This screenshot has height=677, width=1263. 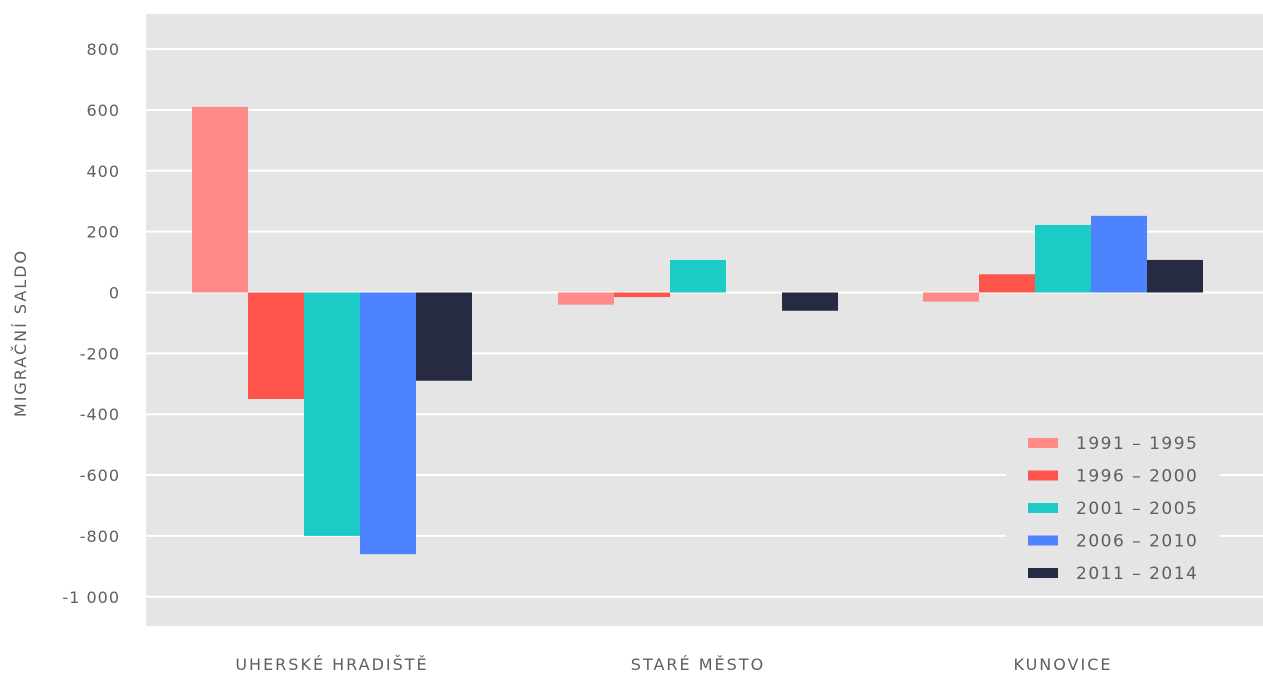 I want to click on x-category-label: UHERSKÉ HRADIŠTĚ, so click(x=331, y=664).